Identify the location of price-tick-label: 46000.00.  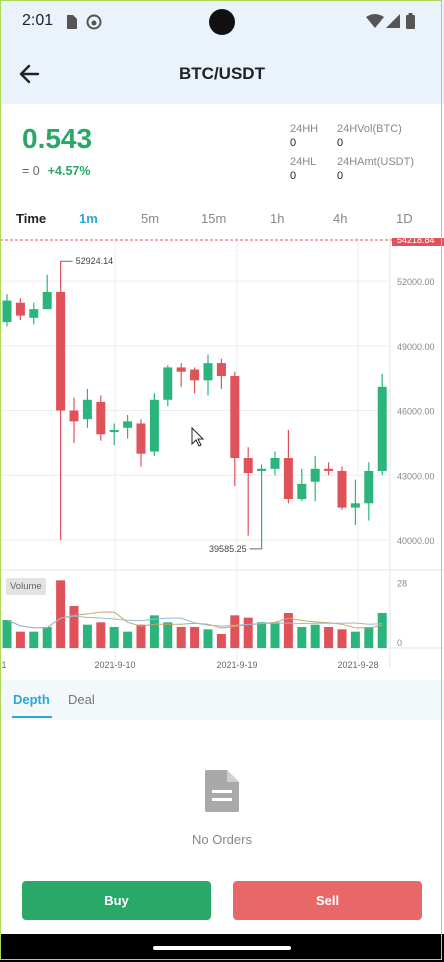
(416, 412).